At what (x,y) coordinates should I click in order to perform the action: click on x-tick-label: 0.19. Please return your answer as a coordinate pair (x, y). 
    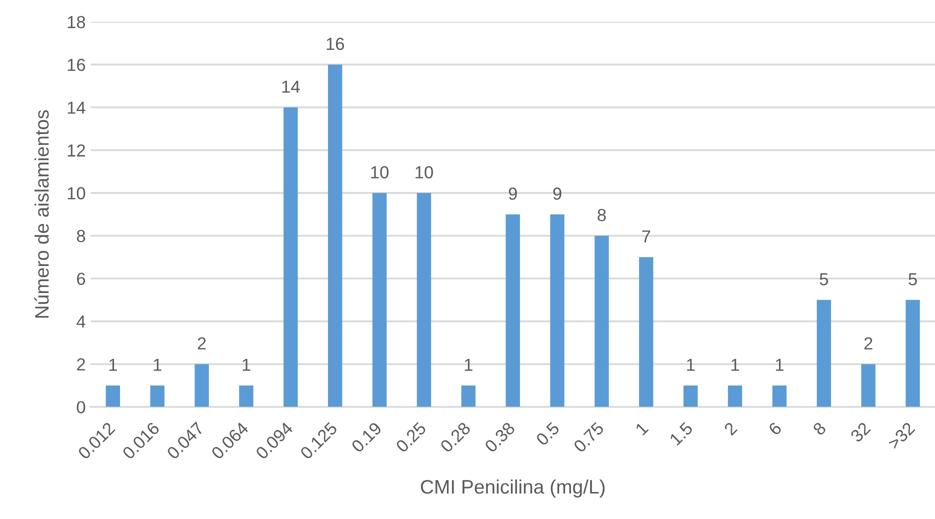
    Looking at the image, I should click on (366, 438).